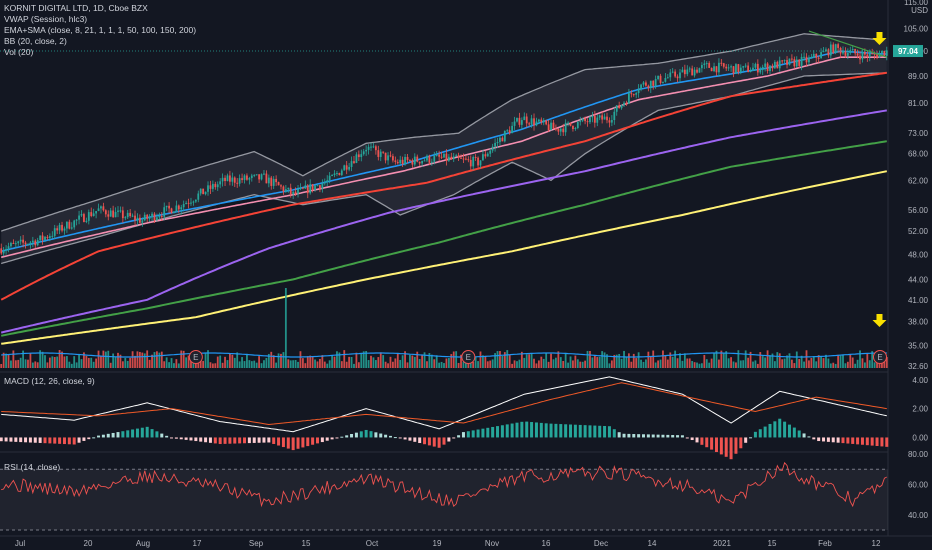  What do you see at coordinates (19, 52) in the screenshot?
I see `legend-vol: Vol (20)` at bounding box center [19, 52].